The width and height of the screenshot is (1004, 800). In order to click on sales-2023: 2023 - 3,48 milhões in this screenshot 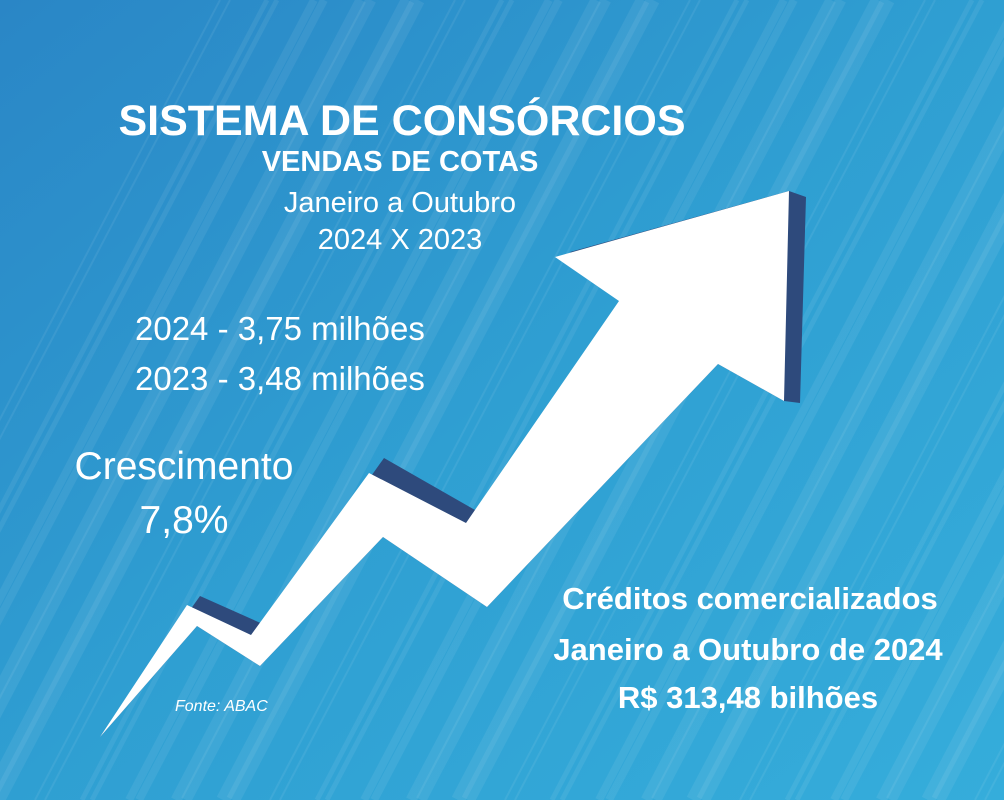, I will do `click(280, 378)`.